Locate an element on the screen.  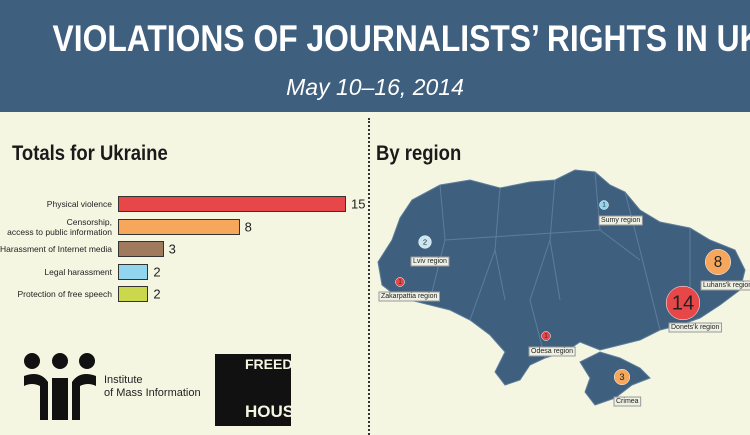
imi-name: Institute of Mass Information is located at coordinates (152, 386).